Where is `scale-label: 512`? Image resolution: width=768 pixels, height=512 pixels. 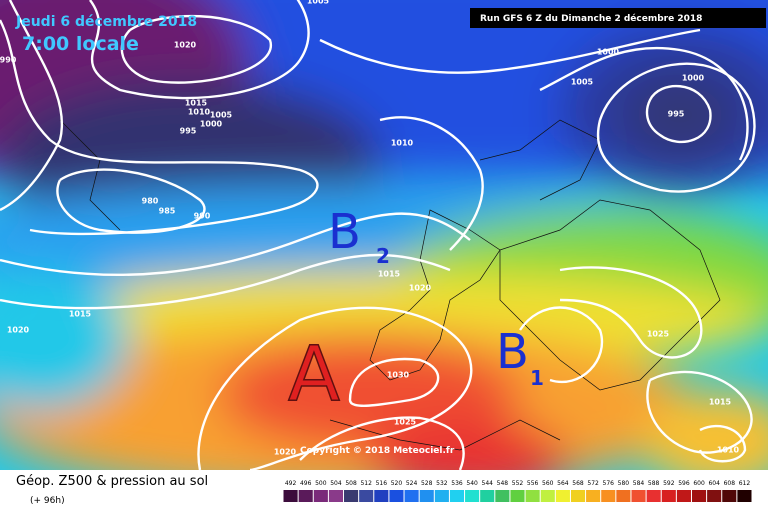
scale-label: 512 is located at coordinates (366, 483).